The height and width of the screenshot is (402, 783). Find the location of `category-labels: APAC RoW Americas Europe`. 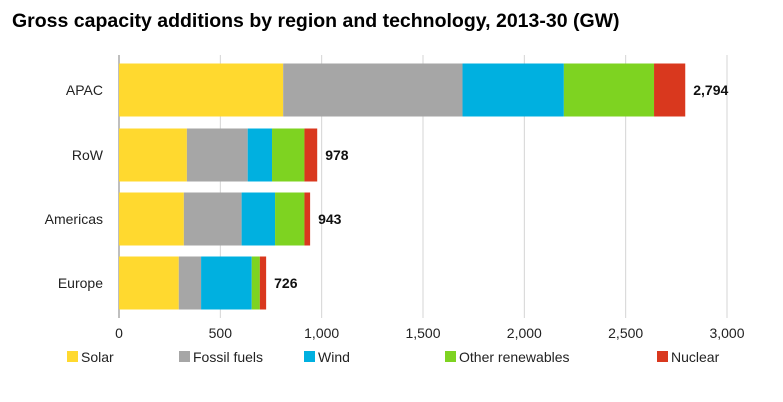

category-labels: APAC RoW Americas Europe is located at coordinates (74, 186).